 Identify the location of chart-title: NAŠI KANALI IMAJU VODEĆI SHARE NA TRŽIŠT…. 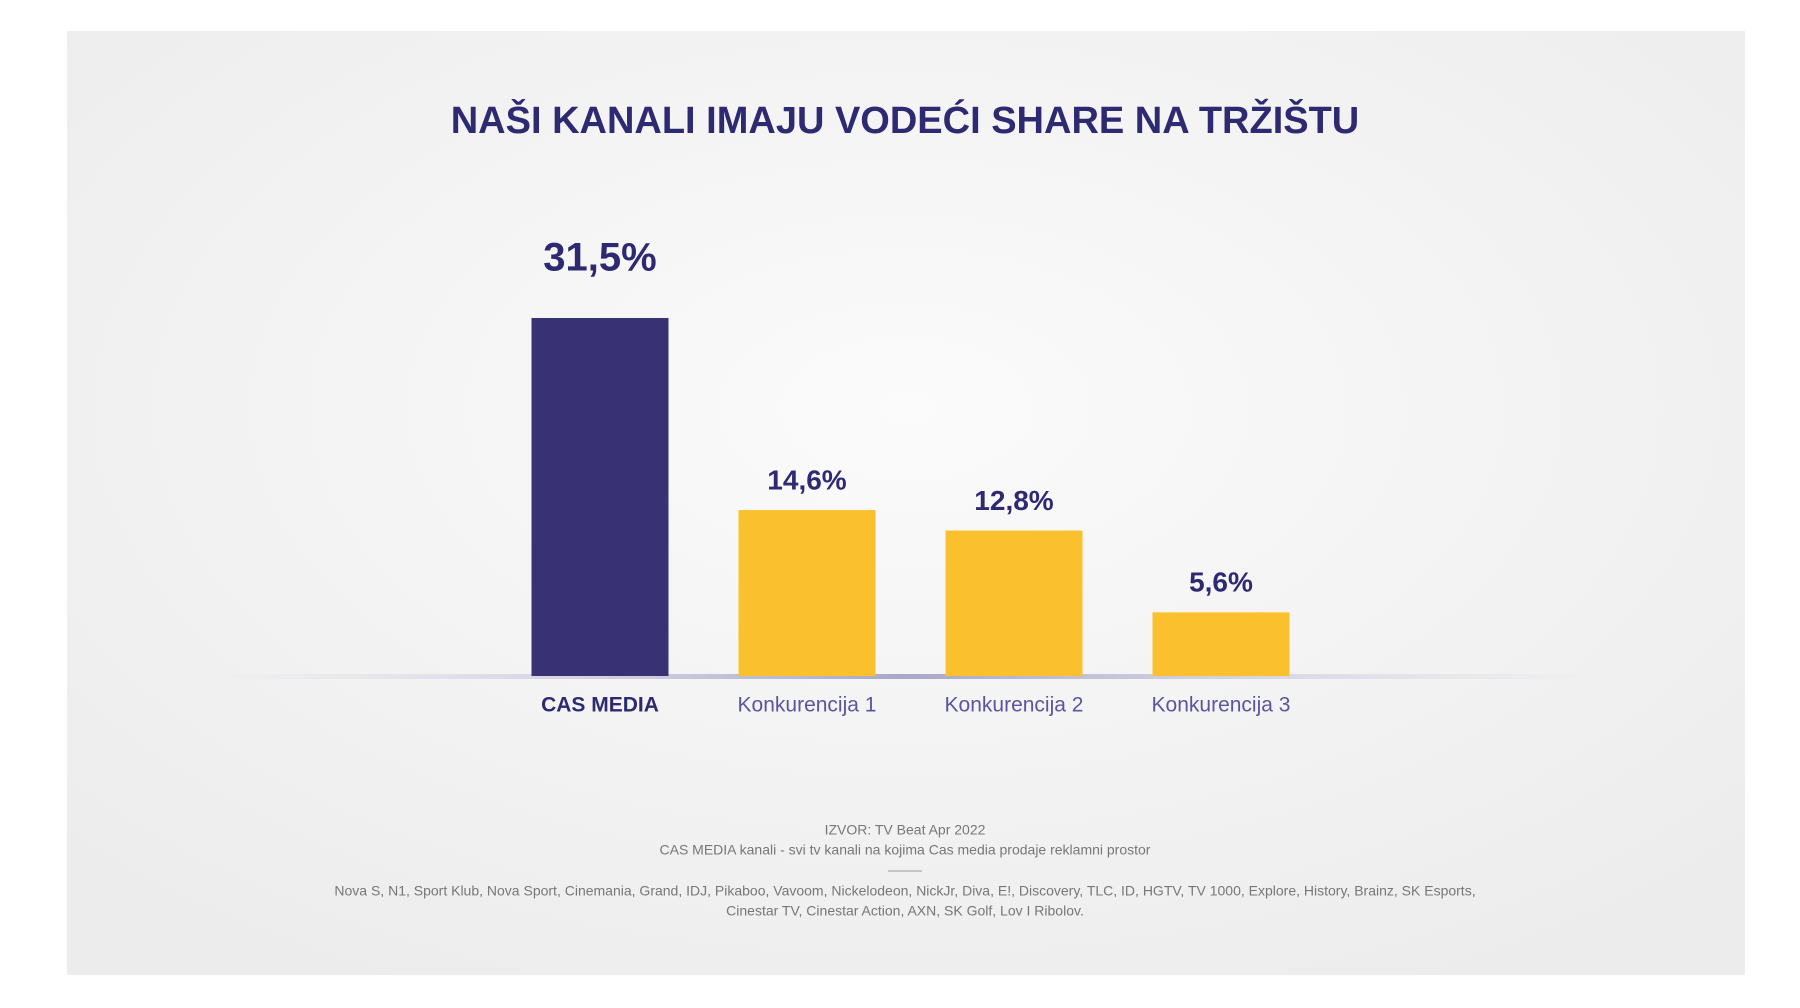
(905, 119).